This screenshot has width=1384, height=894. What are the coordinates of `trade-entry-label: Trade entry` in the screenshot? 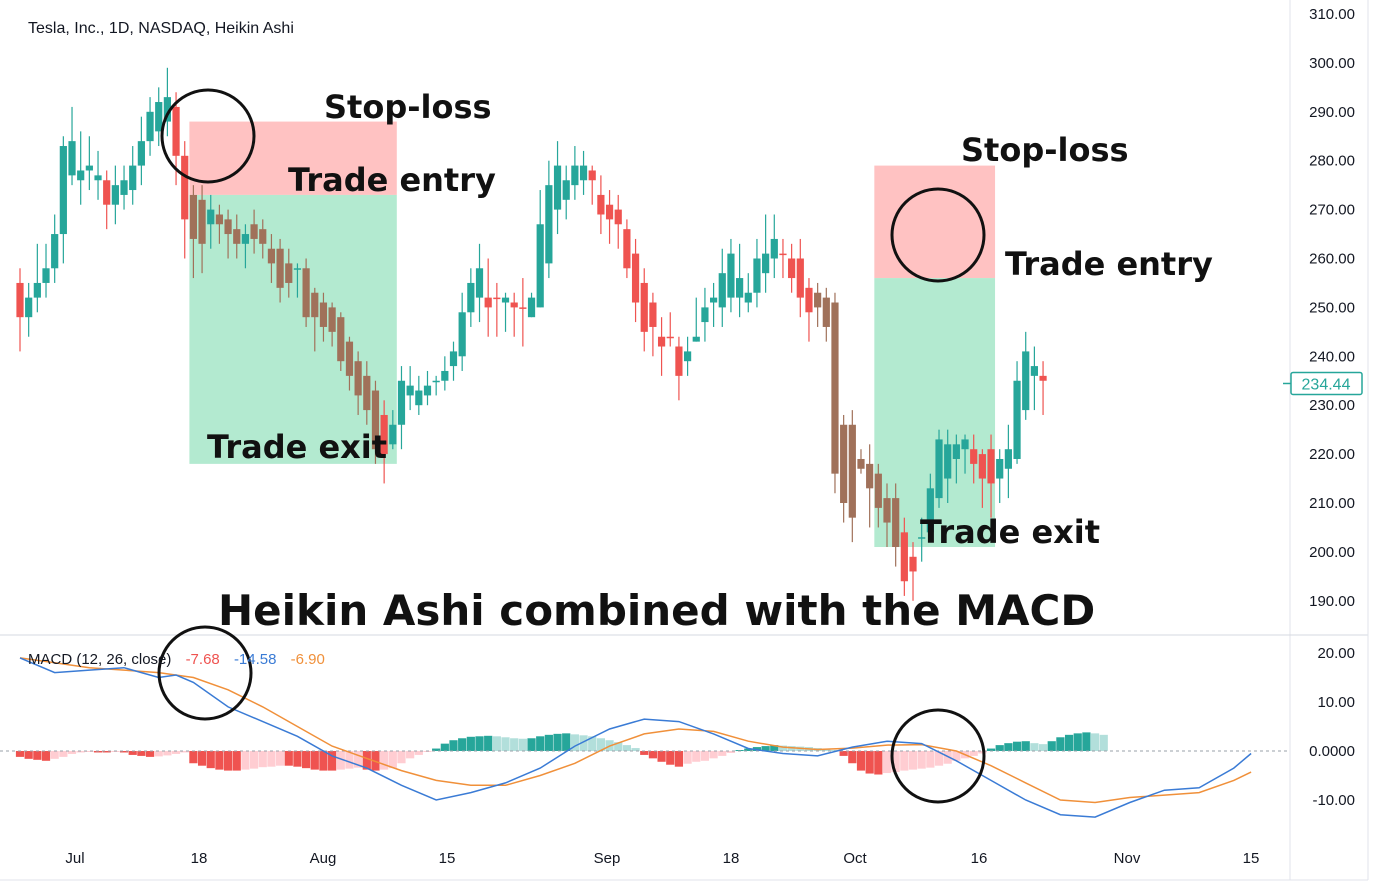 It's located at (392, 180).